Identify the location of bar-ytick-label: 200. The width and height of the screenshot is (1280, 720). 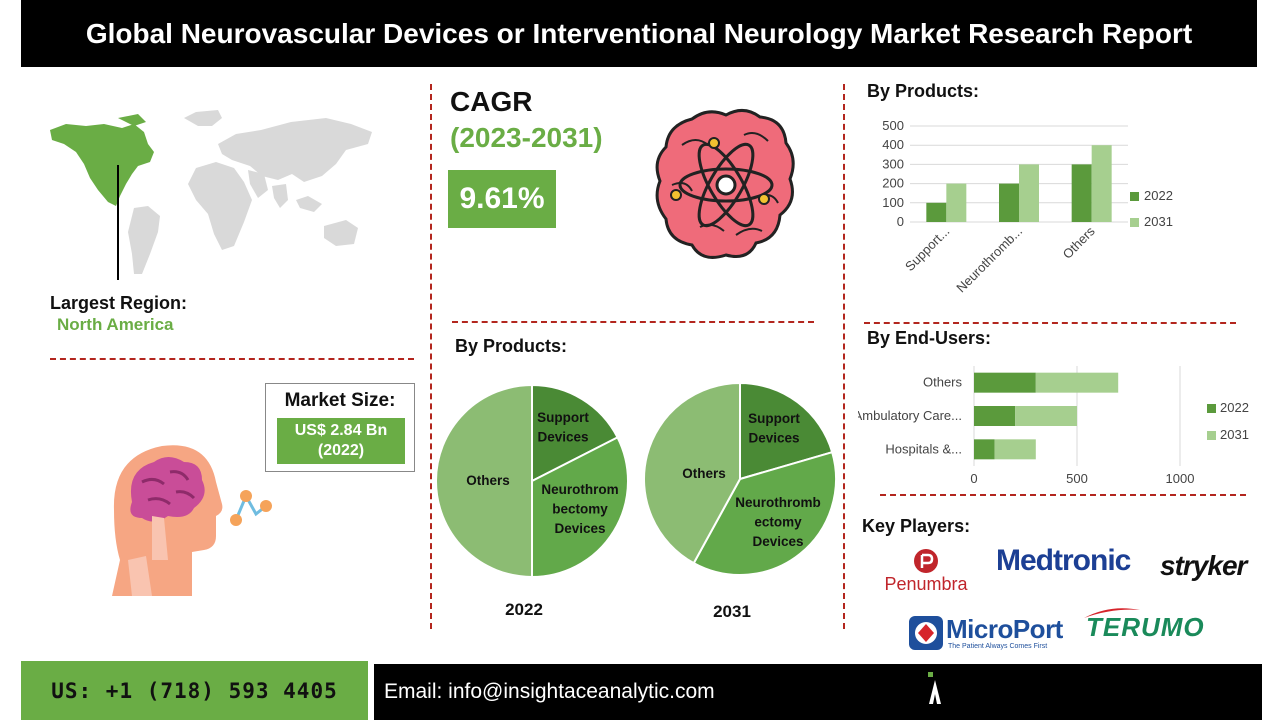
(893, 183).